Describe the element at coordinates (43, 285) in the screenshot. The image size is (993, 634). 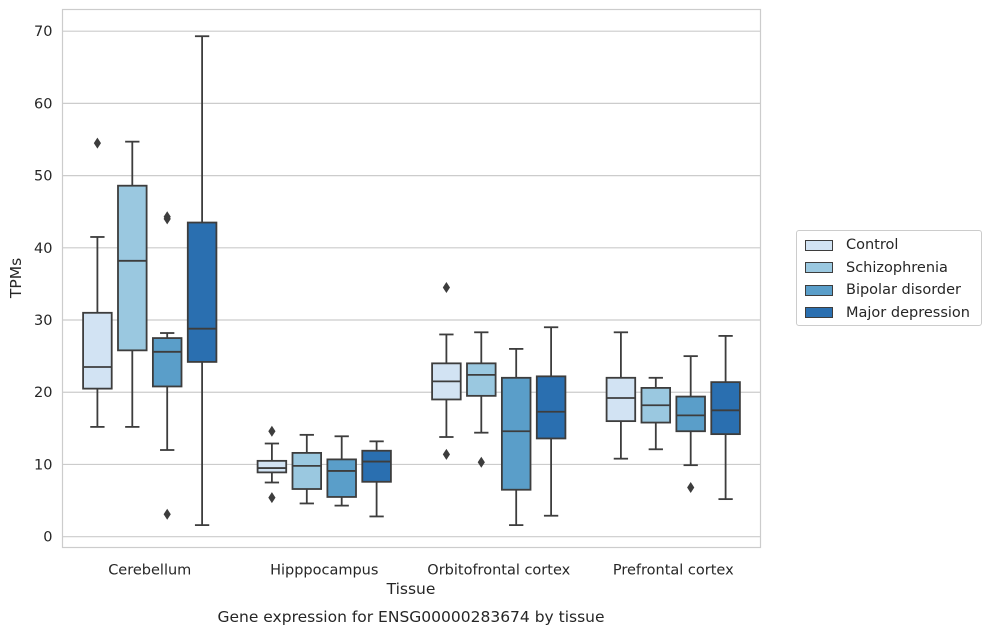
I see `y-tick-labels: 0 10 20 30 40 50 60 70` at that location.